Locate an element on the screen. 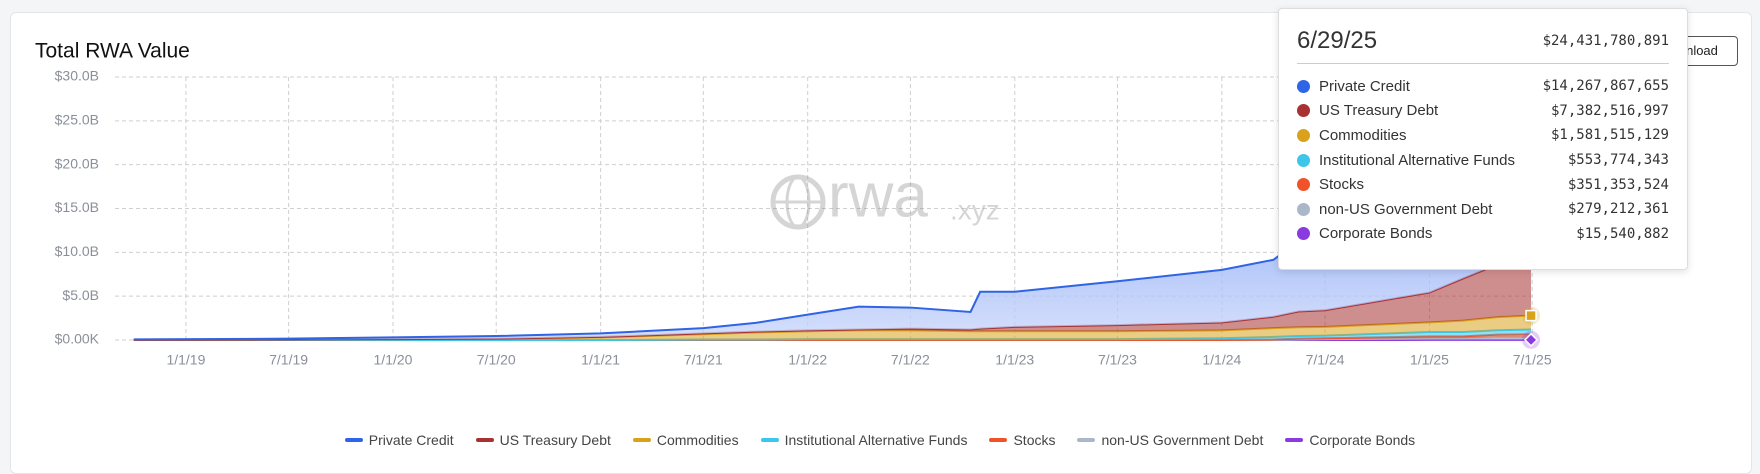  tooltip-row: US Treasury Debt $7,382,516,997 is located at coordinates (1483, 111).